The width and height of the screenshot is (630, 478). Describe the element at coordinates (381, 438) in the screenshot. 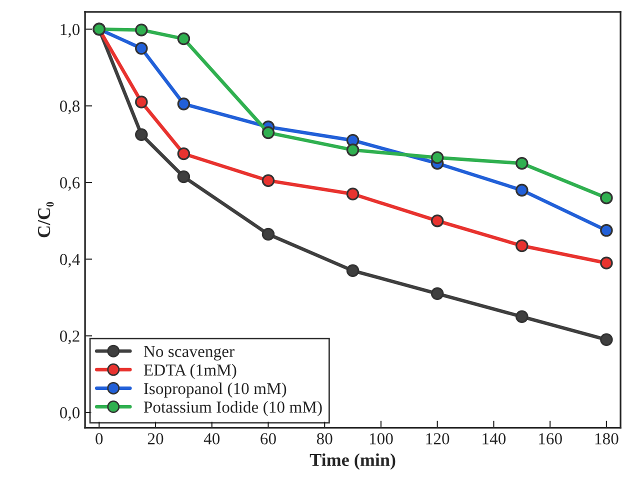

I see `x-tick-label: 100` at that location.